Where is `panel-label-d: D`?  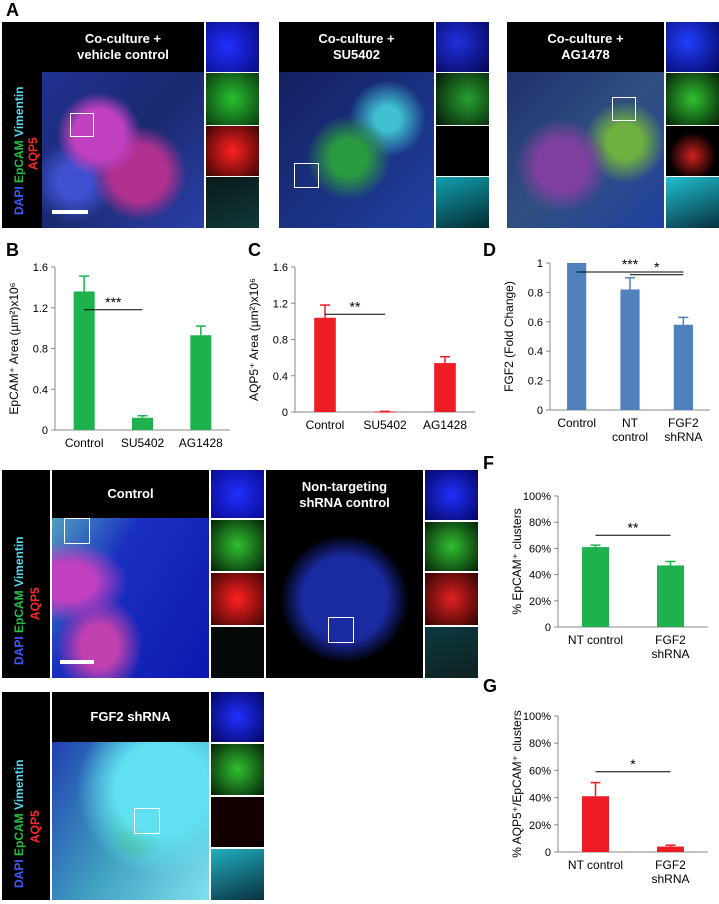 panel-label-d: D is located at coordinates (489, 250).